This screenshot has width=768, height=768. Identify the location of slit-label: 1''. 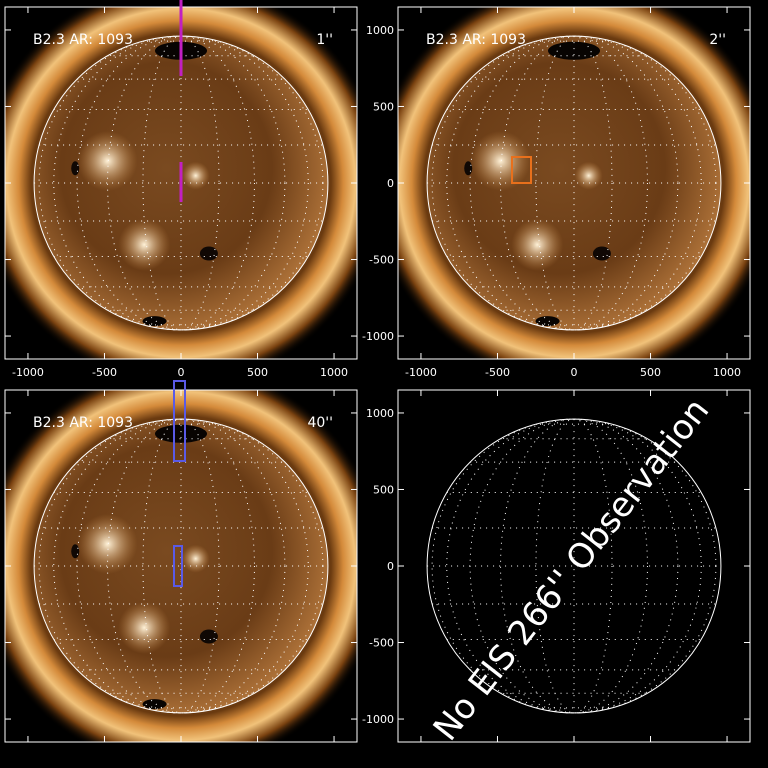
(324, 40).